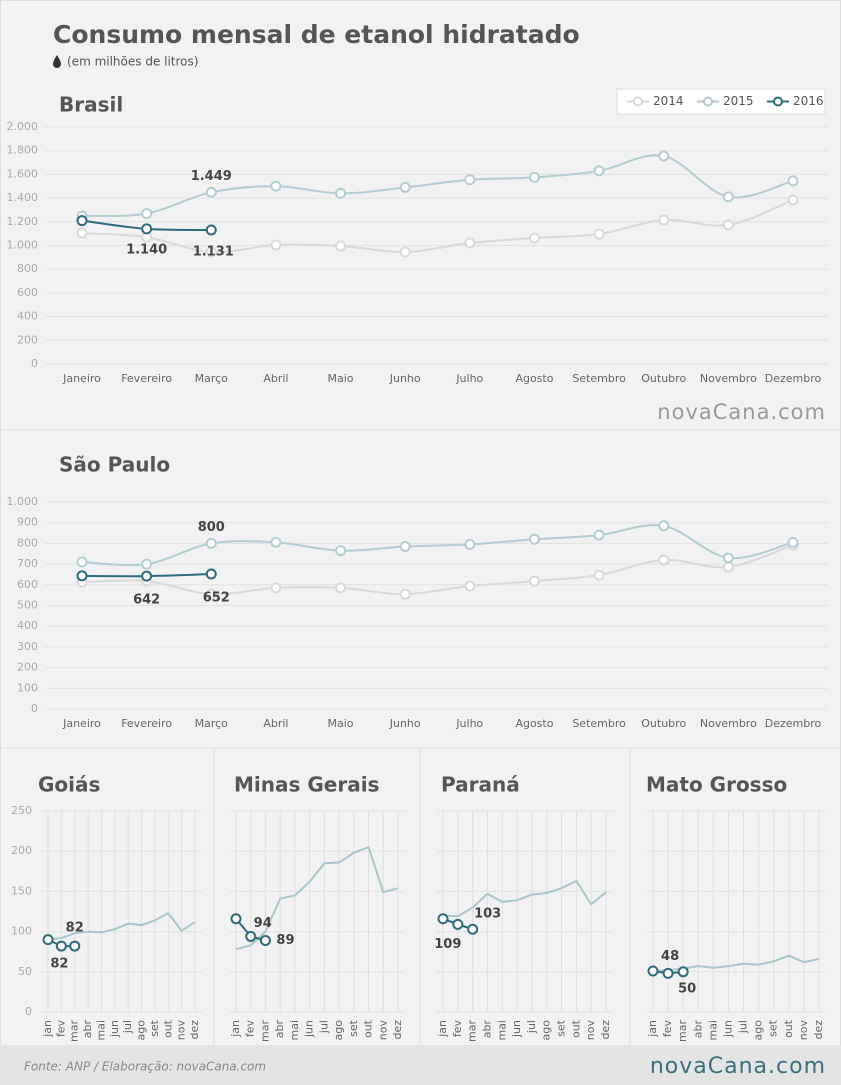 The width and height of the screenshot is (841, 1085). Describe the element at coordinates (420, 1065) in the screenshot. I see `footer-band` at that location.